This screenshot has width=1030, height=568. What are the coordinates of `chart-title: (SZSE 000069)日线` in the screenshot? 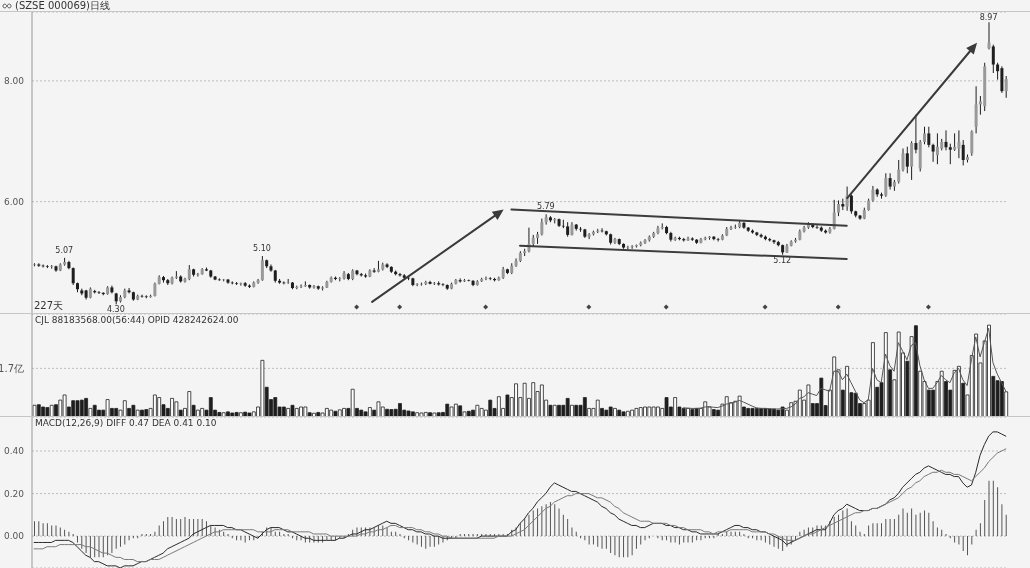 It's located at (63, 6).